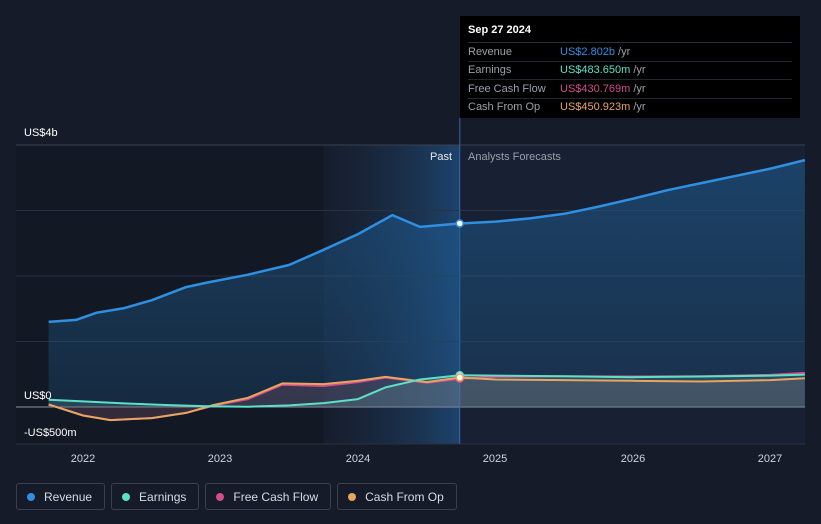 The height and width of the screenshot is (524, 821). I want to click on tooltip-row-free-cash-flow: Free Cash Flow US$430.769m /yr, so click(630, 89).